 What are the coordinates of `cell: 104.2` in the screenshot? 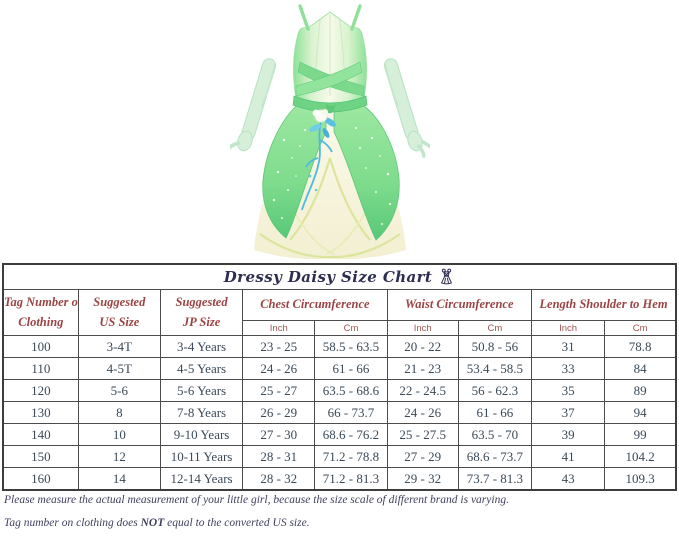 It's located at (640, 456).